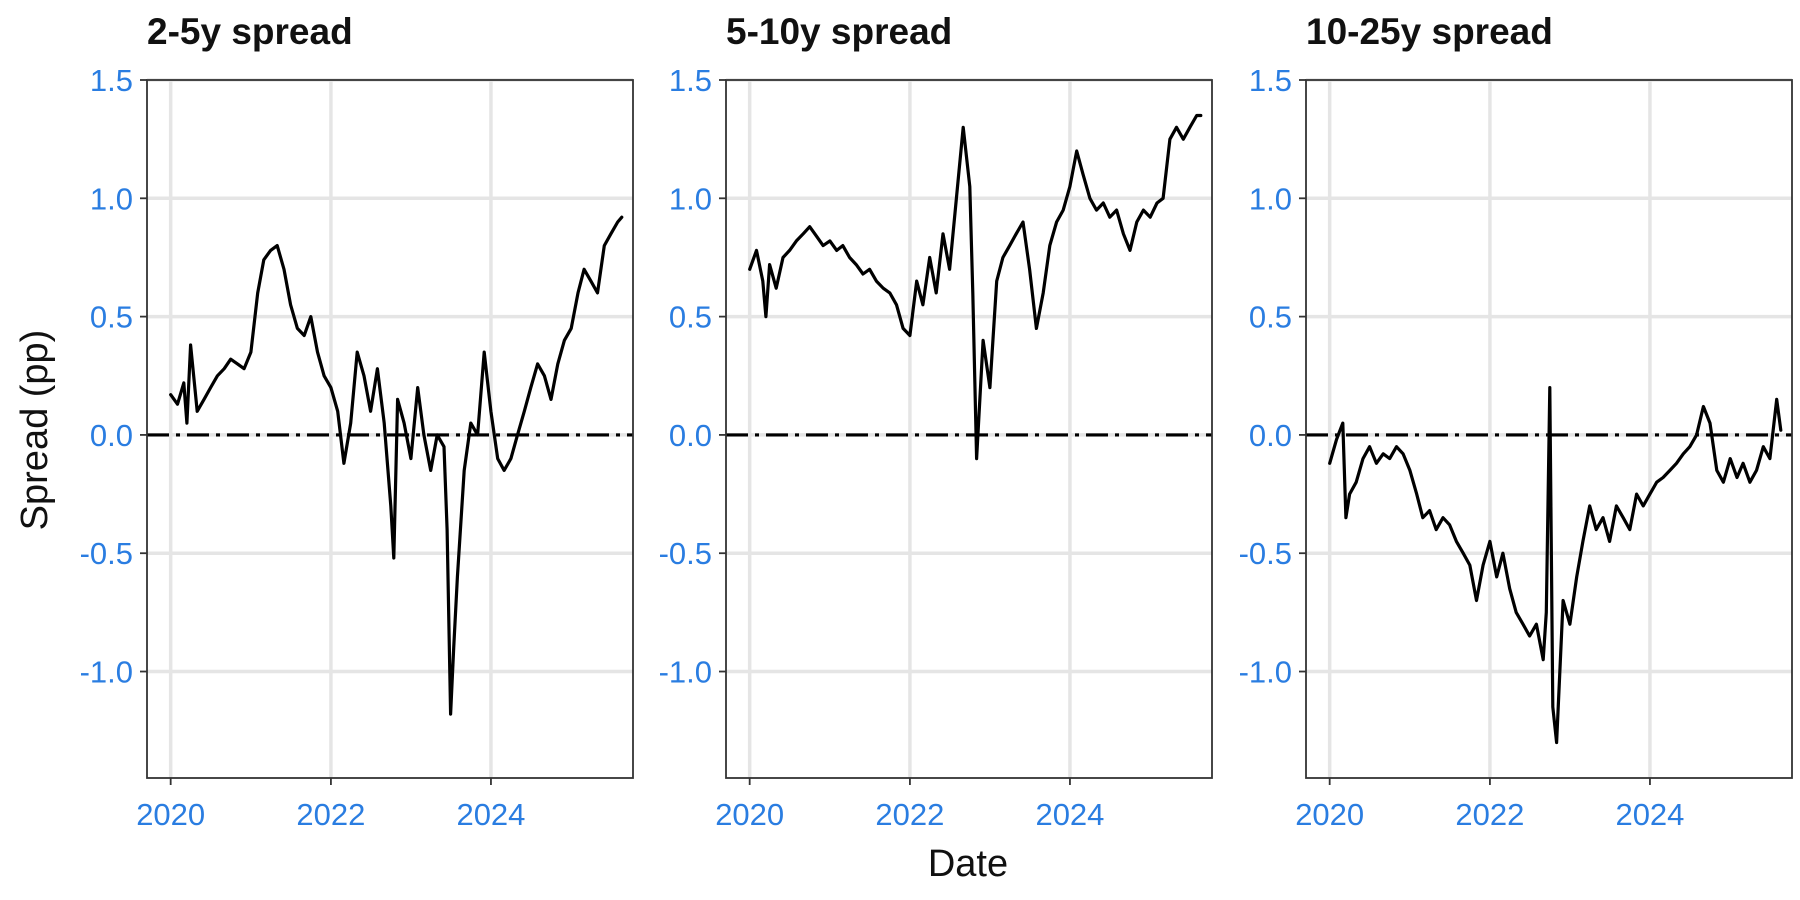 This screenshot has width=1800, height=900. Describe the element at coordinates (968, 864) in the screenshot. I see `x-axis-title: Date` at that location.